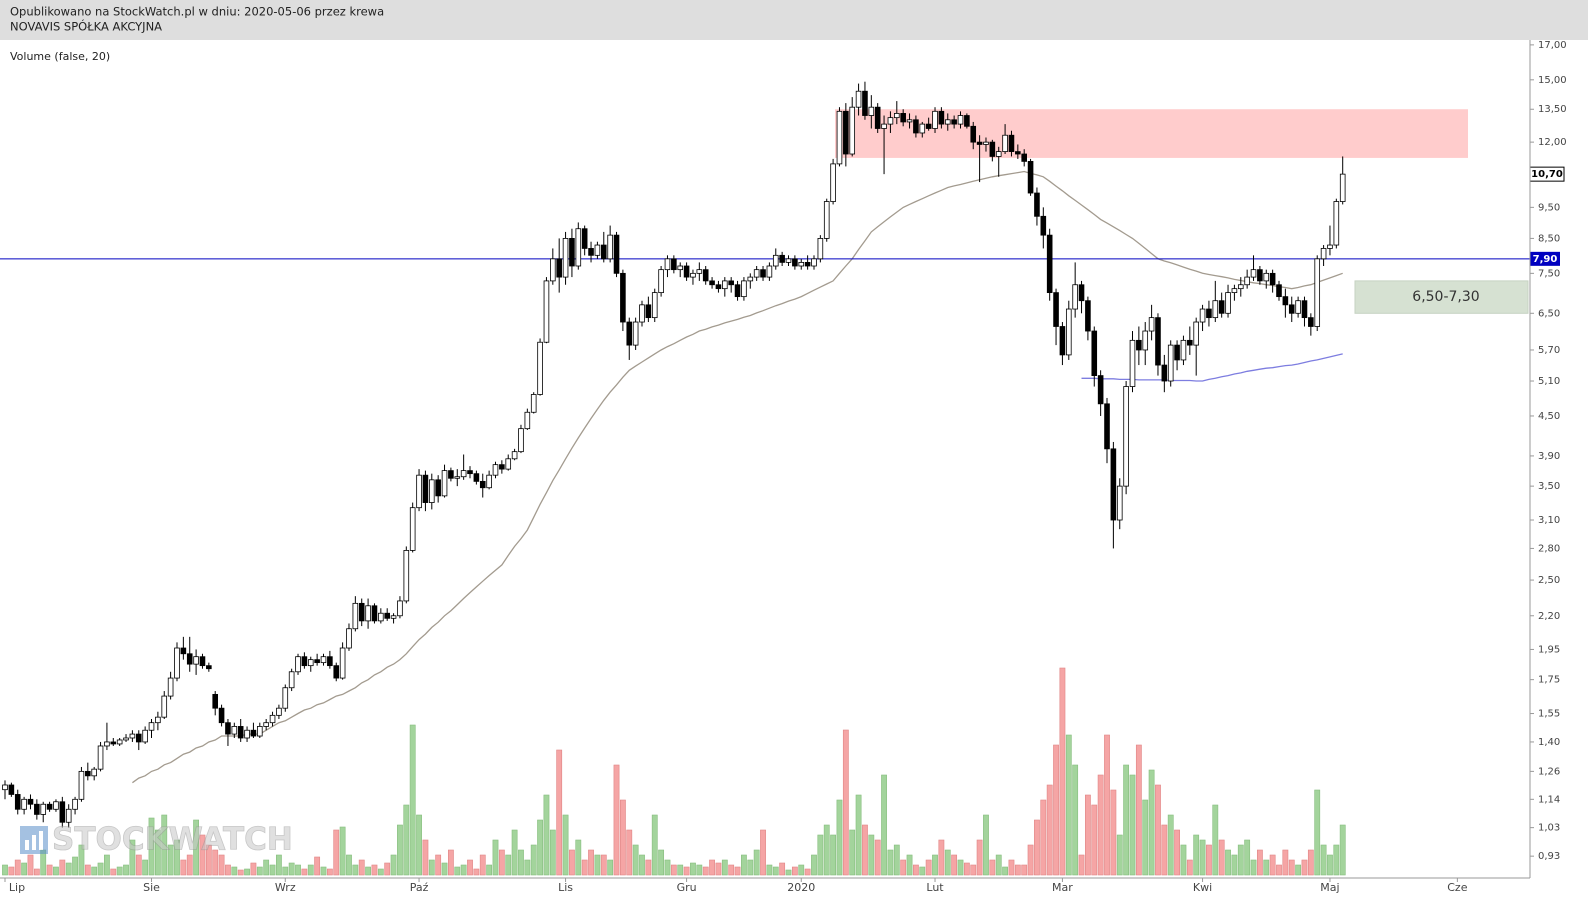 This screenshot has width=1588, height=910. What do you see at coordinates (1549, 486) in the screenshot?
I see `y-tick-label: 3,50` at bounding box center [1549, 486].